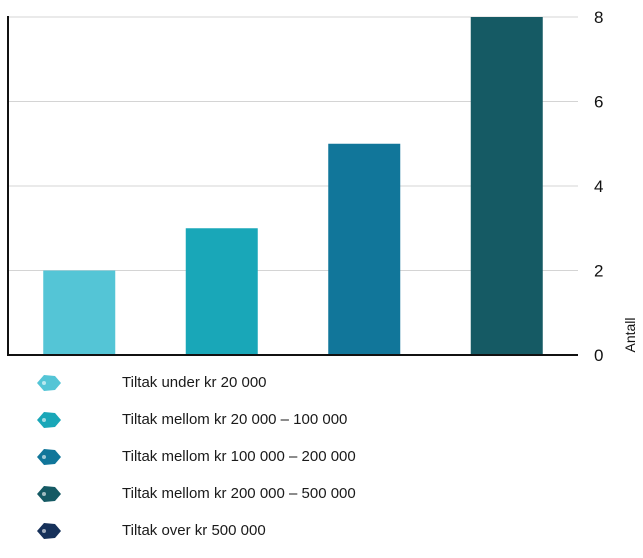 This screenshot has width=643, height=558. I want to click on y-axis-title: Antall, so click(630, 334).